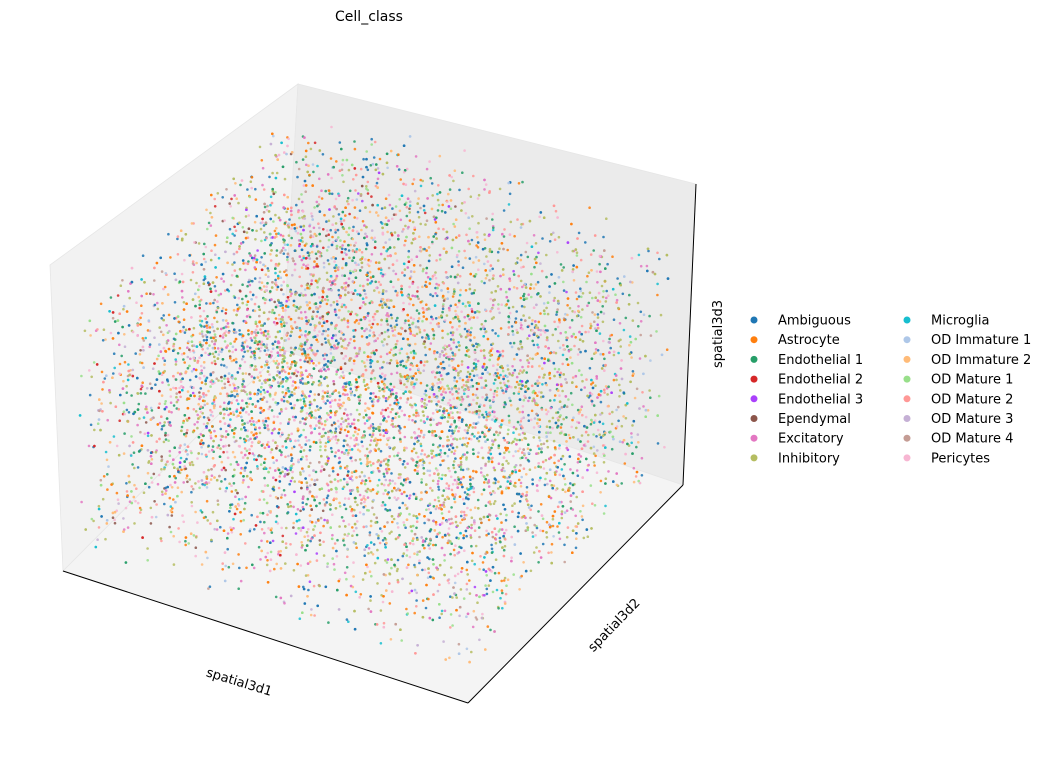 The height and width of the screenshot is (758, 1048). I want to click on y-axis-line, so click(575, 594).